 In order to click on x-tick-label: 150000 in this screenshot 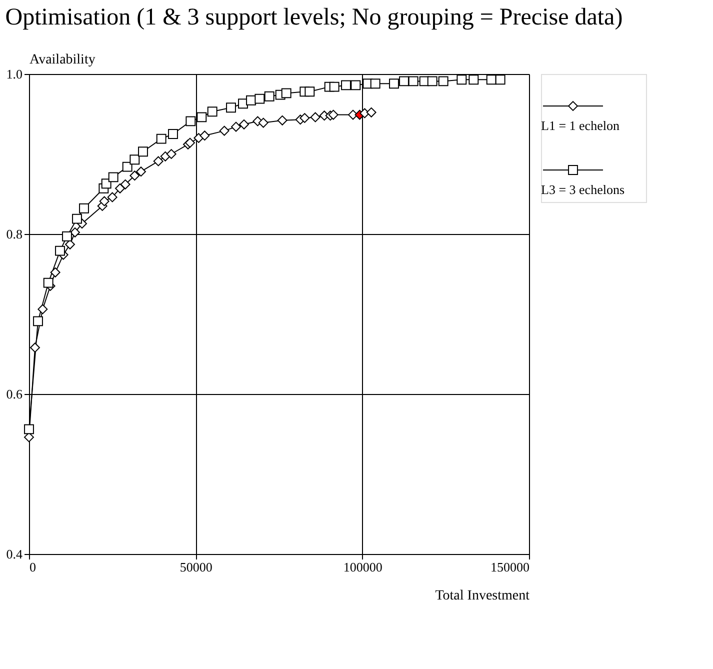, I will do `click(510, 567)`.